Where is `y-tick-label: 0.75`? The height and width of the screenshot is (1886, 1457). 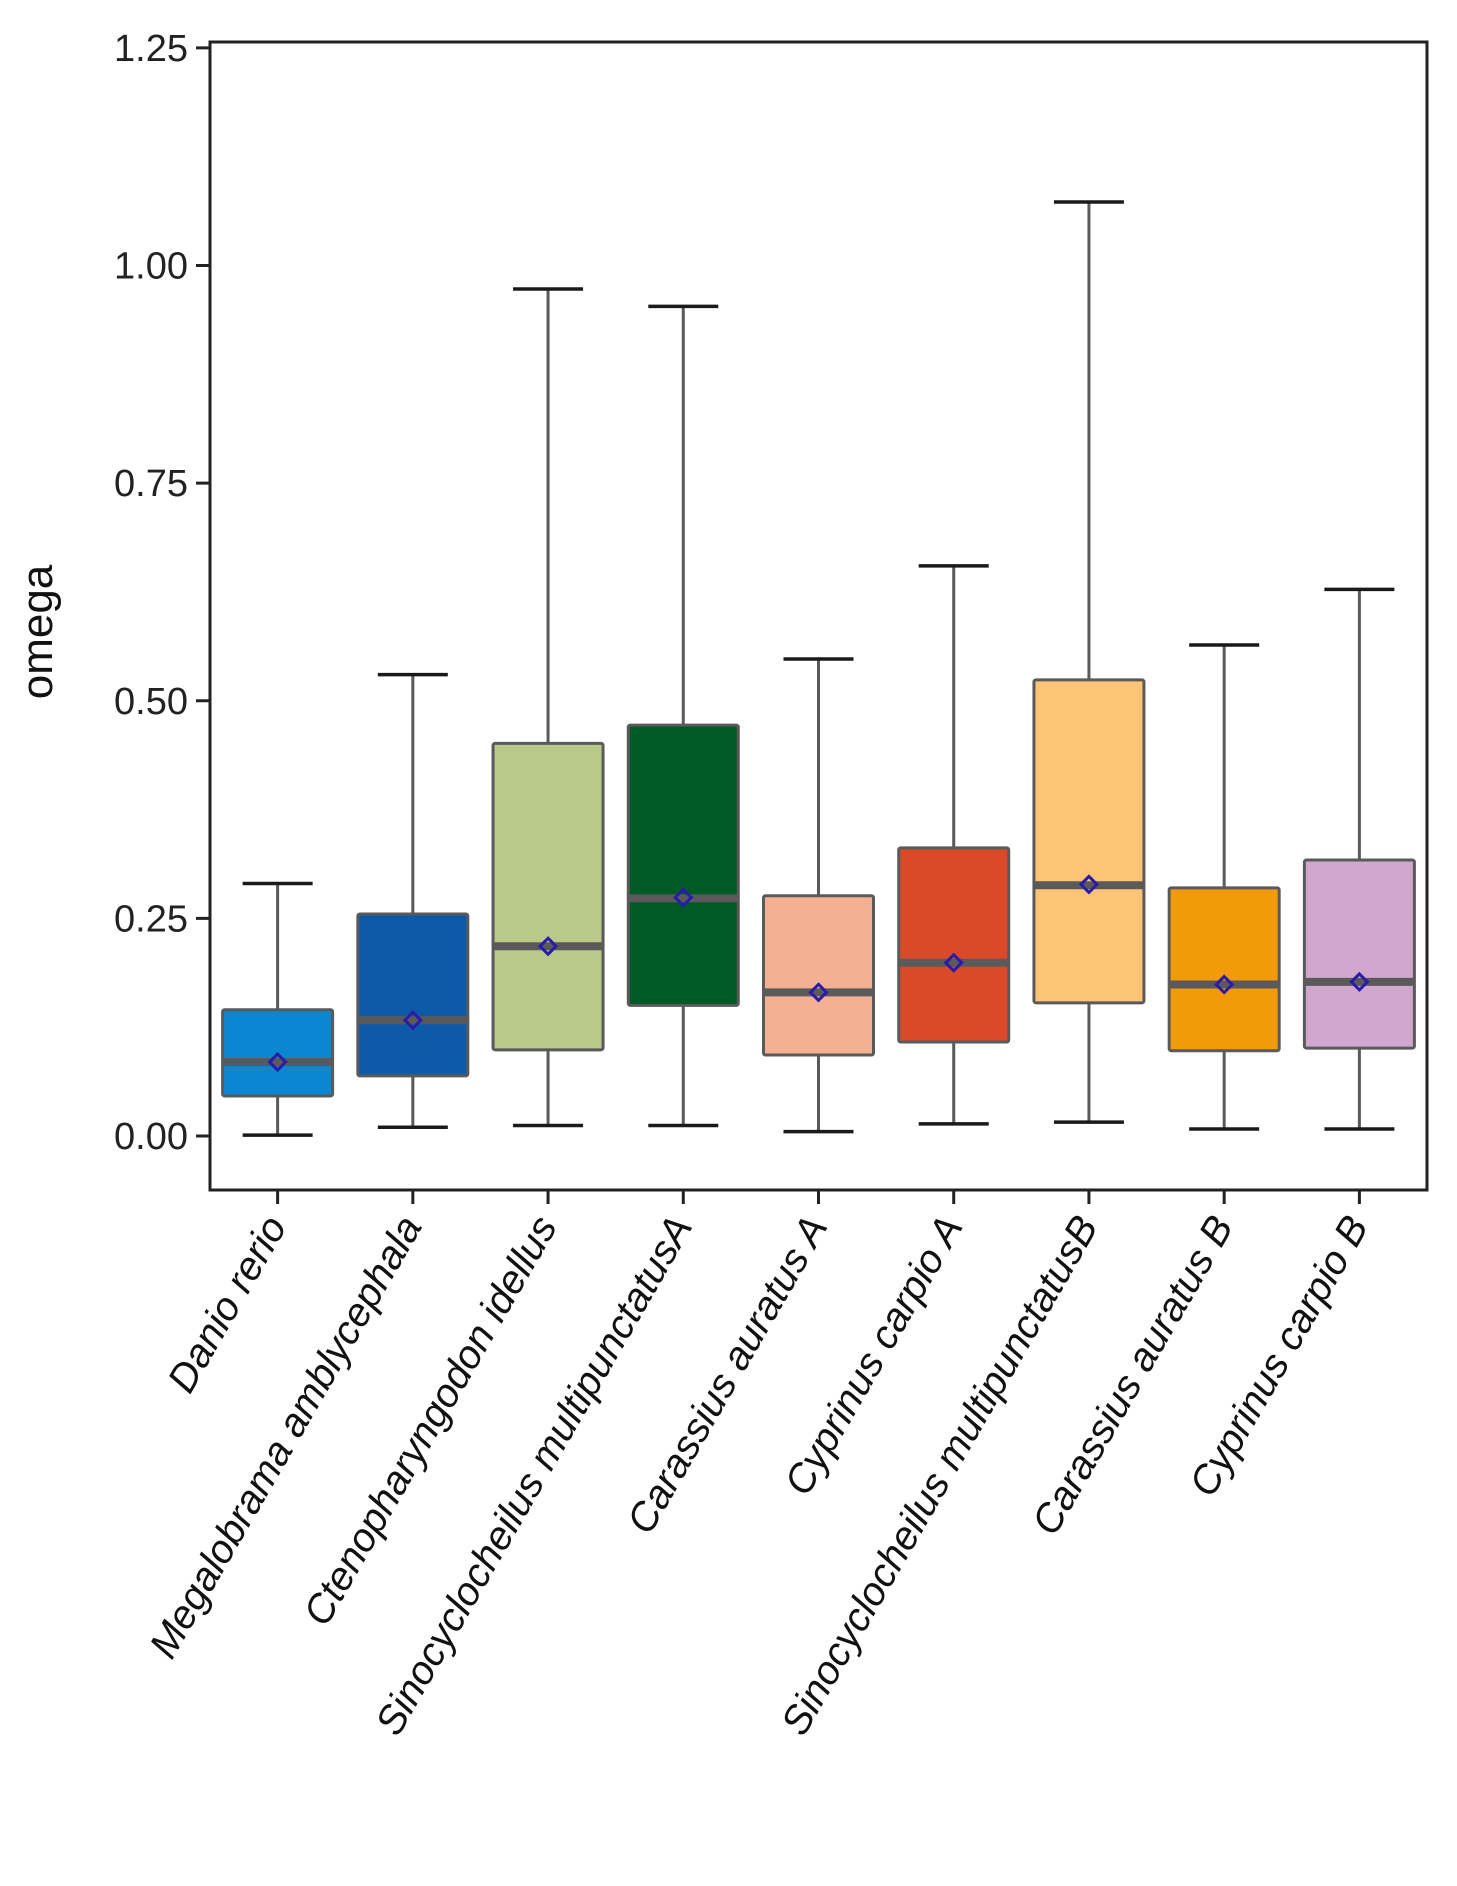 y-tick-label: 0.75 is located at coordinates (151, 484).